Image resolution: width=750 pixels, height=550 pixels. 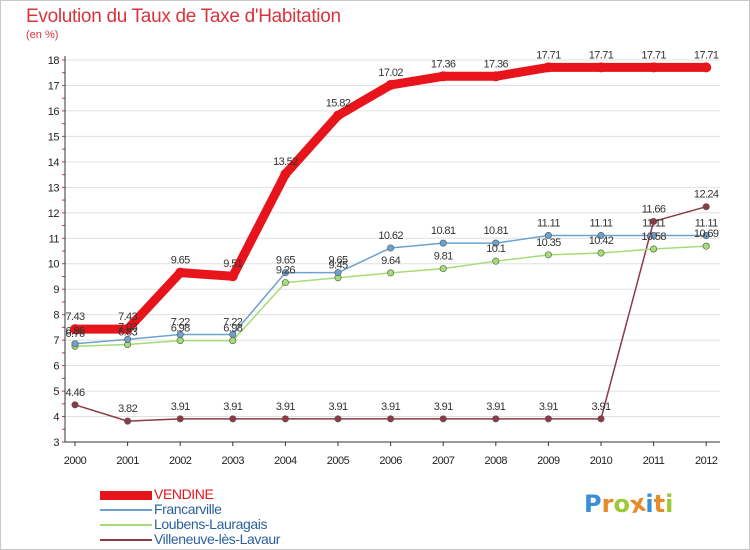 What do you see at coordinates (337, 266) in the screenshot?
I see `data-label: 9.45` at bounding box center [337, 266].